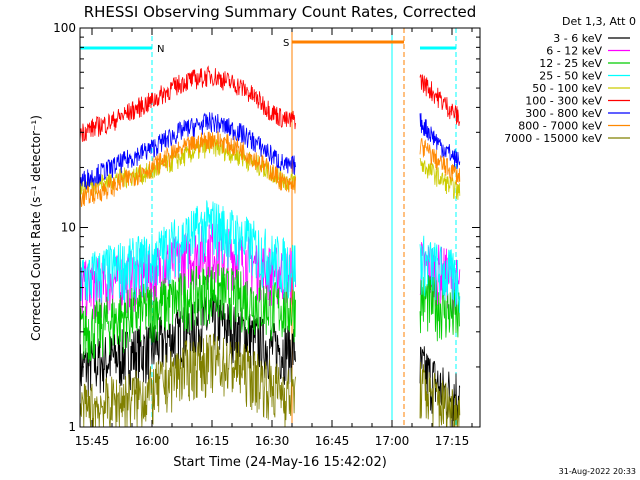 The height and width of the screenshot is (480, 640). I want to click on legend-entry-label-6: 300 - 800 keV, so click(563, 113).